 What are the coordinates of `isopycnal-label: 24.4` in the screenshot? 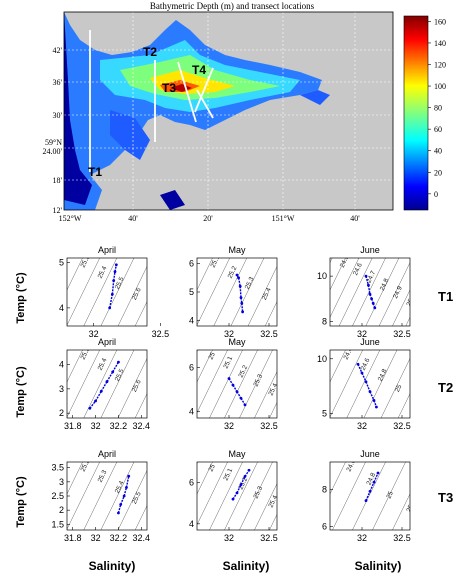 It's located at (349, 353).